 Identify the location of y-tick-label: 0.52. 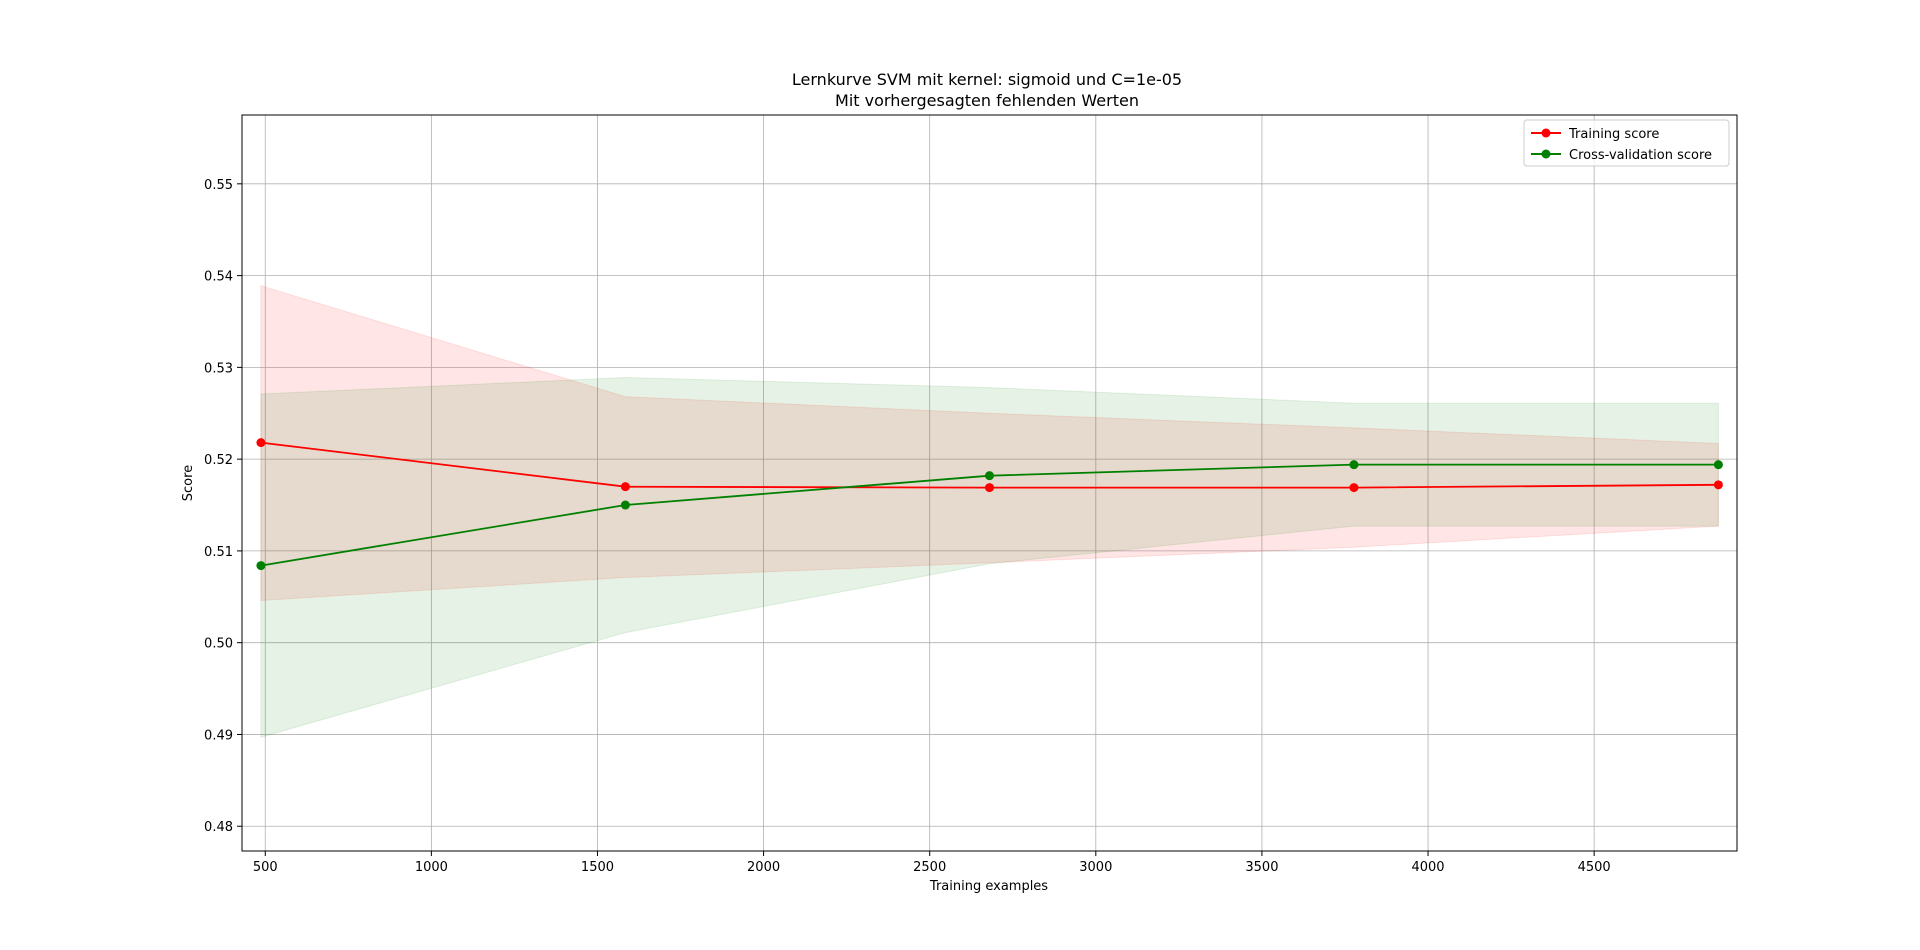
(218, 460).